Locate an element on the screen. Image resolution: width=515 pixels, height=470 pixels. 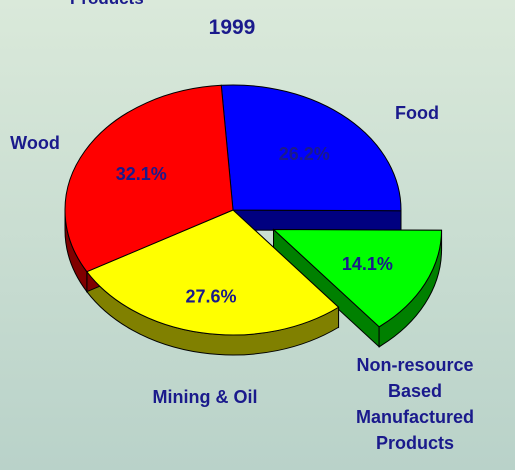
category-label: Wood is located at coordinates (35, 143).